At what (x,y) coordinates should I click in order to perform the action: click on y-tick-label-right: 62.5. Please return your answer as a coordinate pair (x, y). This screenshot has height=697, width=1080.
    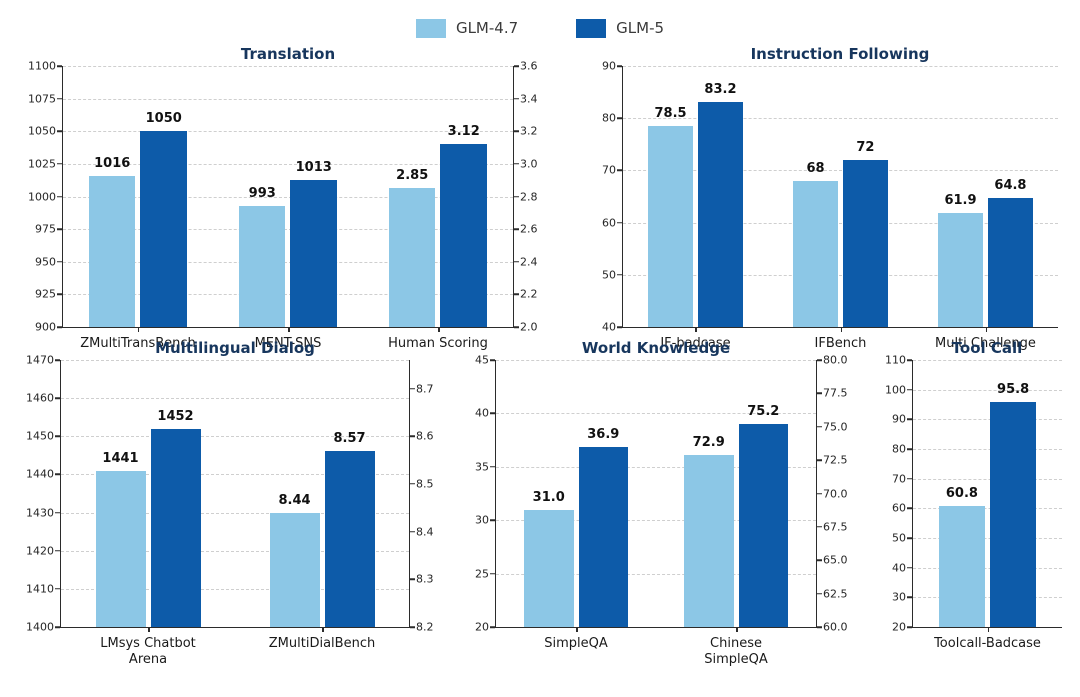
    Looking at the image, I should click on (835, 594).